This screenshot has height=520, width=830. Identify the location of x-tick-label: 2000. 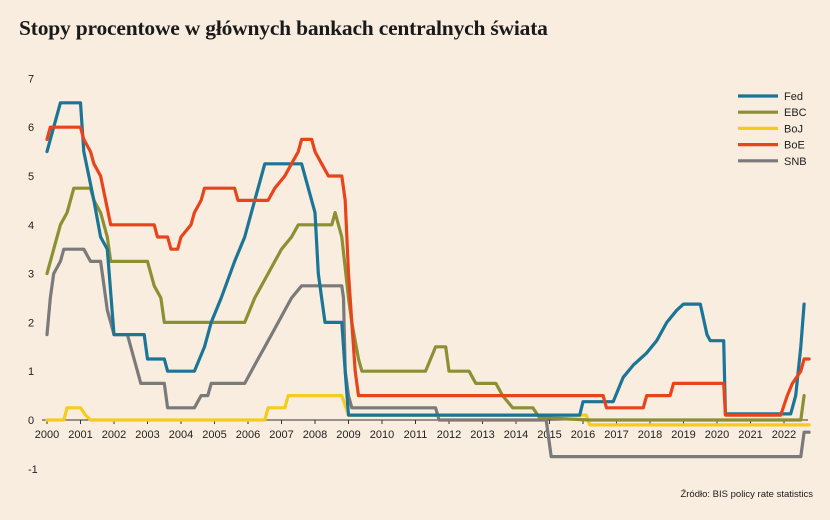
(47, 435).